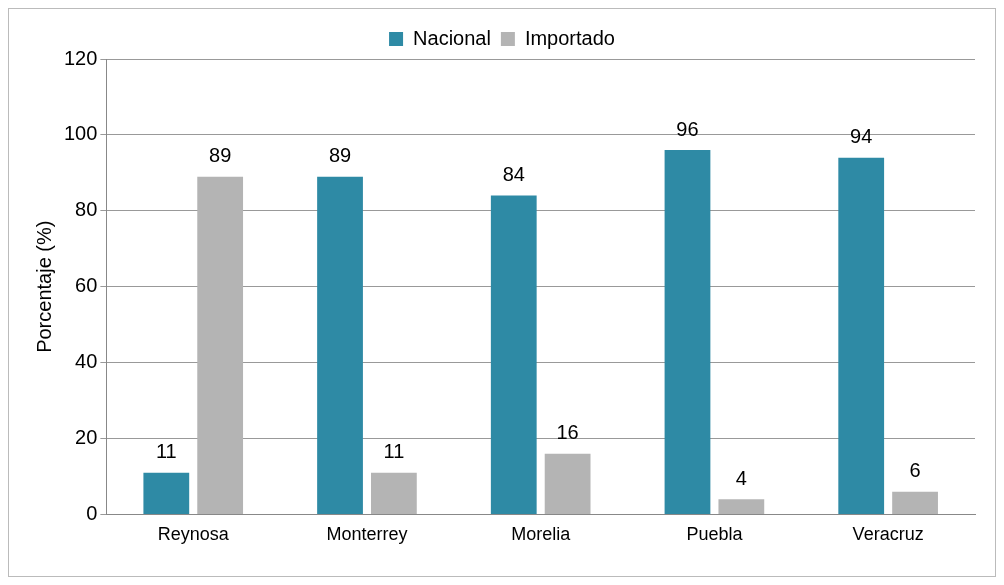 This screenshot has height=585, width=1004. What do you see at coordinates (43, 286) in the screenshot?
I see `y-axis-title: Porcentaje (%)` at bounding box center [43, 286].